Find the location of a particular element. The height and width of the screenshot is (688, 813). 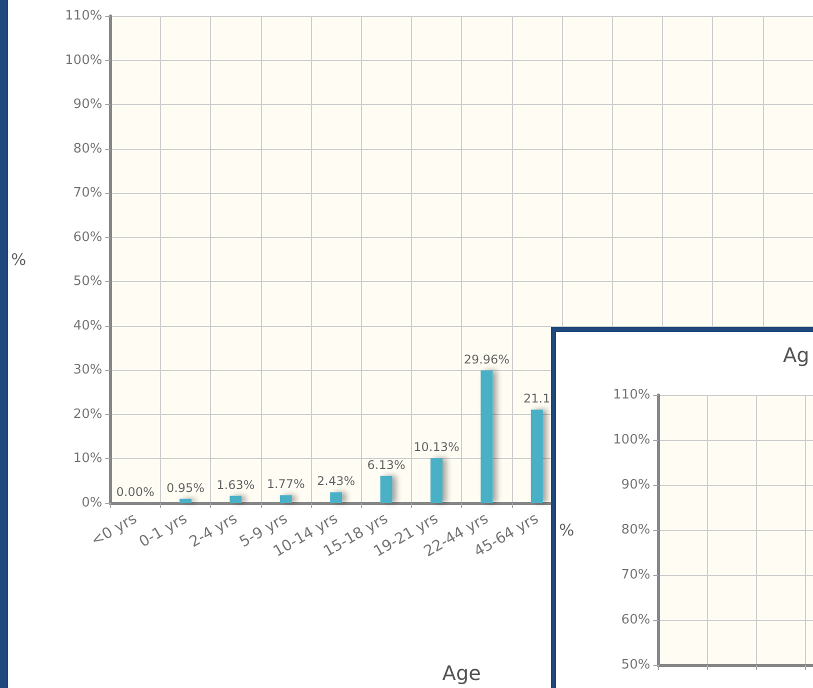

x-axis-title: Age is located at coordinates (461, 673).